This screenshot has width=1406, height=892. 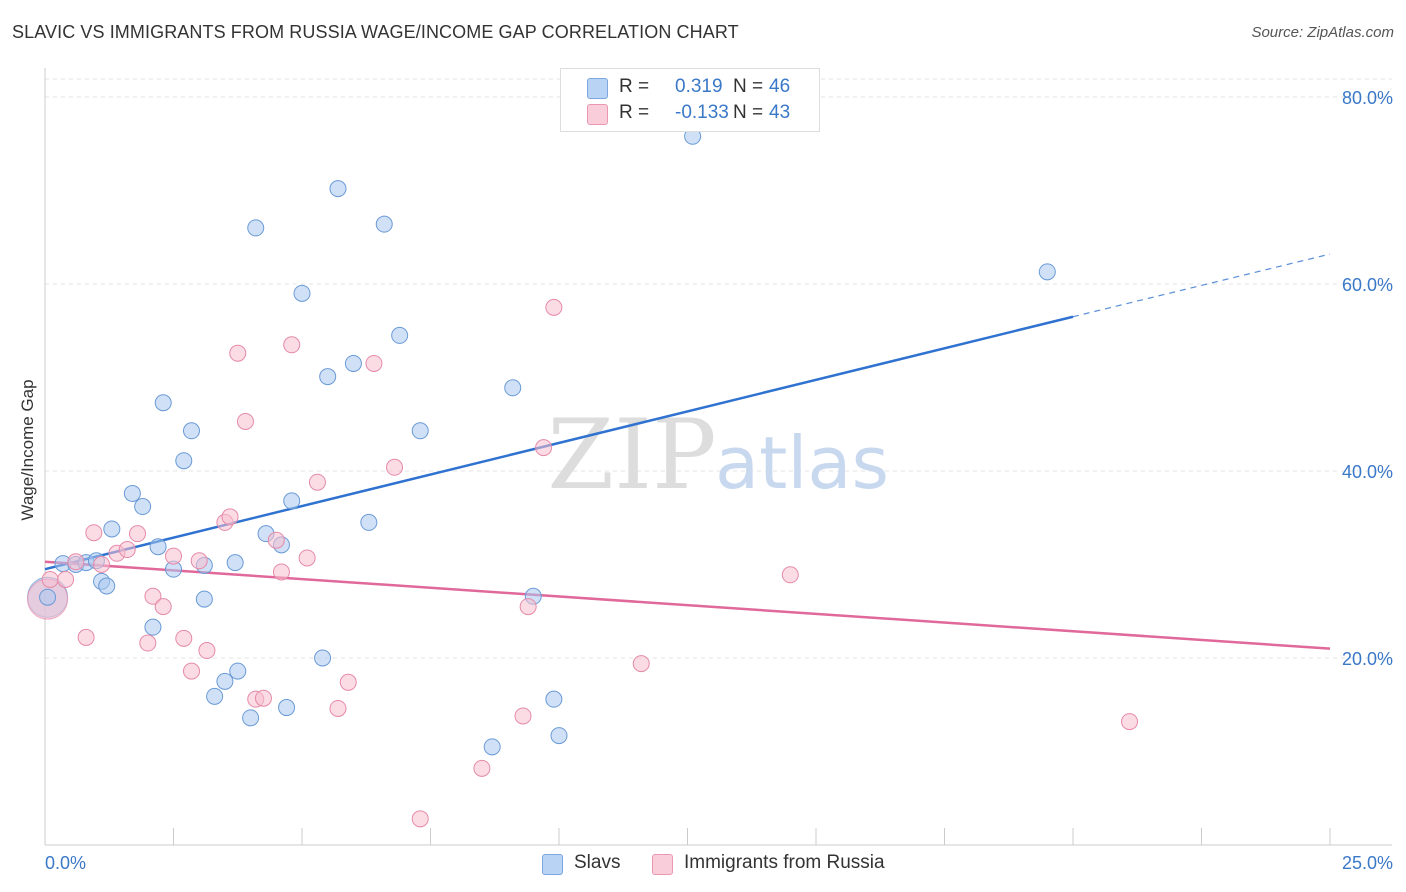 I want to click on bottom-legend-swatch-immigrants, so click(x=662, y=864).